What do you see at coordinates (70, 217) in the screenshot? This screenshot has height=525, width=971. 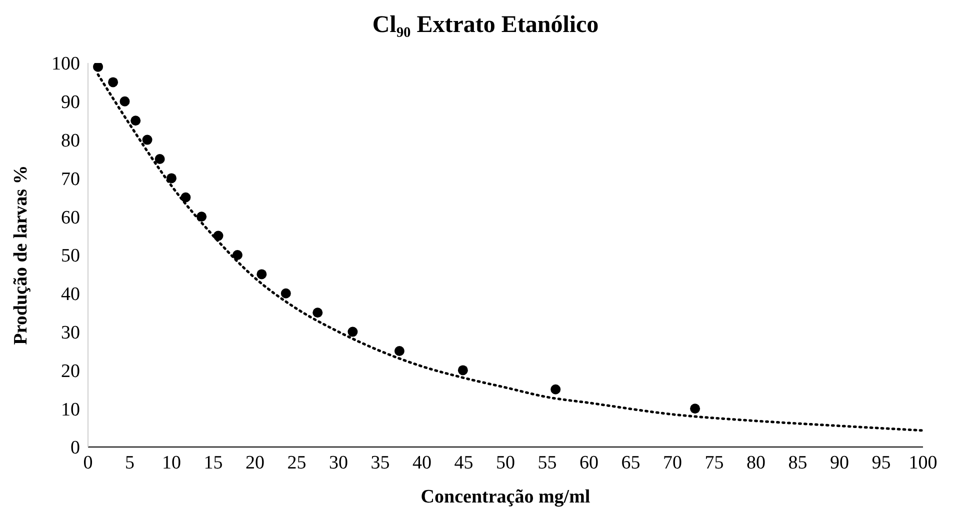 I see `y-tick-label: 60` at bounding box center [70, 217].